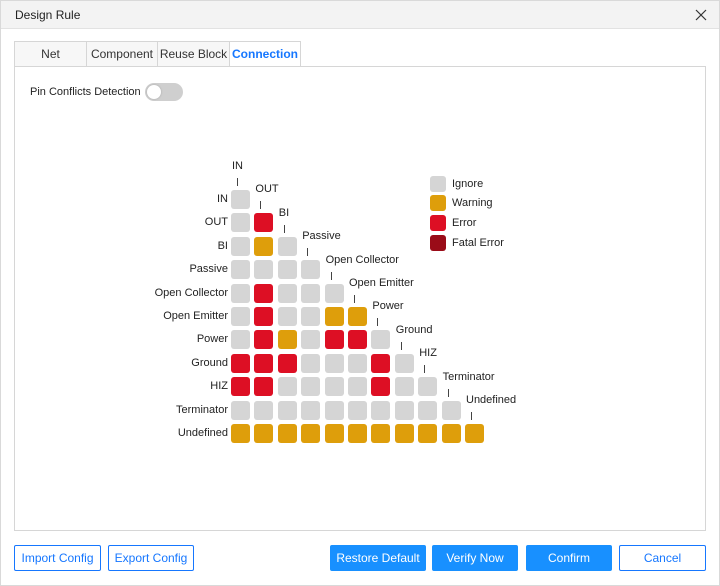 The image size is (720, 586). Describe the element at coordinates (264, 246) in the screenshot. I see `matrix-cell-bi-out` at that location.